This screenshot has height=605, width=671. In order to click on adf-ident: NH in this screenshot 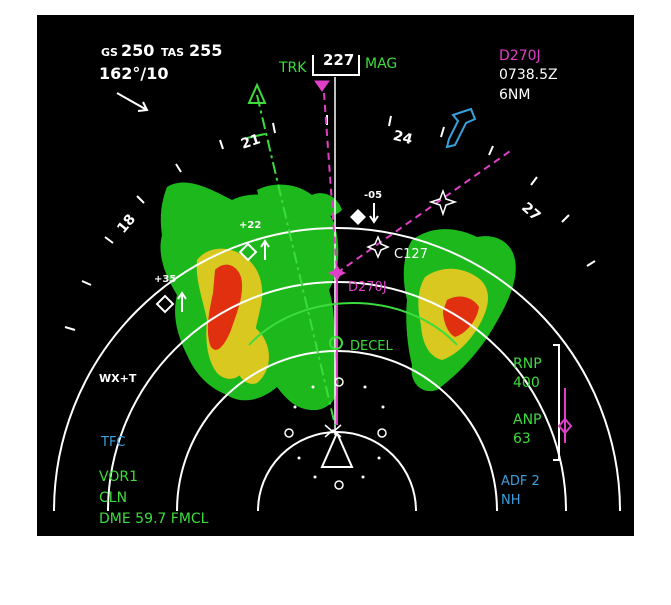, I will do `click(511, 500)`.